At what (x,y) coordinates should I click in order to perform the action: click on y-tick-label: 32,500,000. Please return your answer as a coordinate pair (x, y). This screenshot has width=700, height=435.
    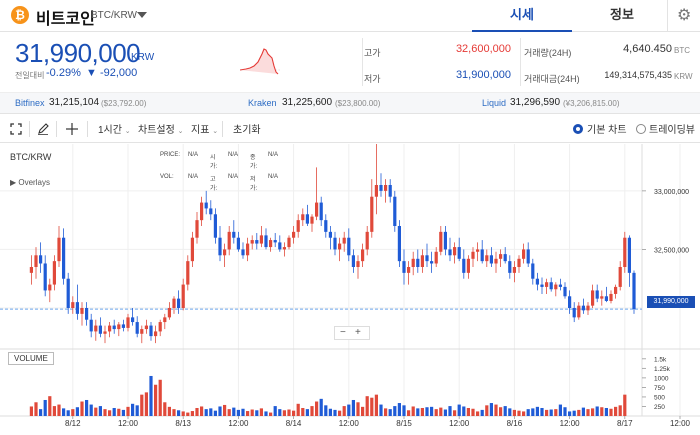
    Looking at the image, I should click on (671, 250).